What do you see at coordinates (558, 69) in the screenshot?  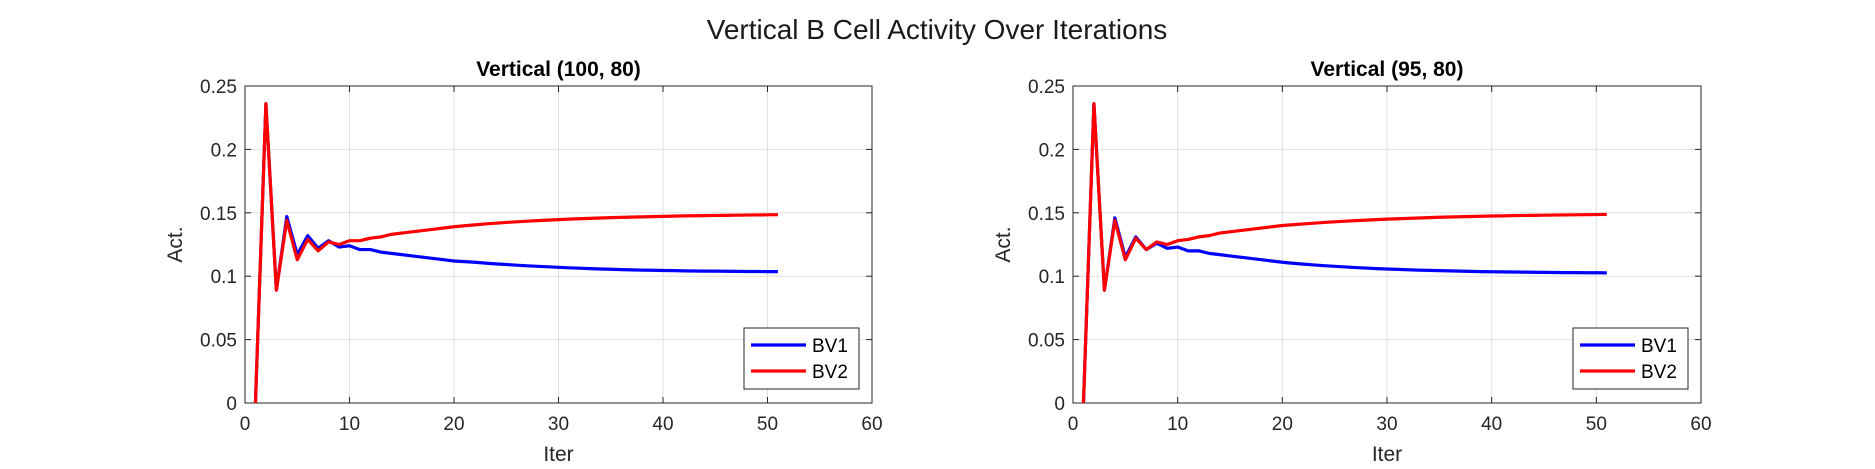 I see `plot-title: Vertical (100, 80)` at bounding box center [558, 69].